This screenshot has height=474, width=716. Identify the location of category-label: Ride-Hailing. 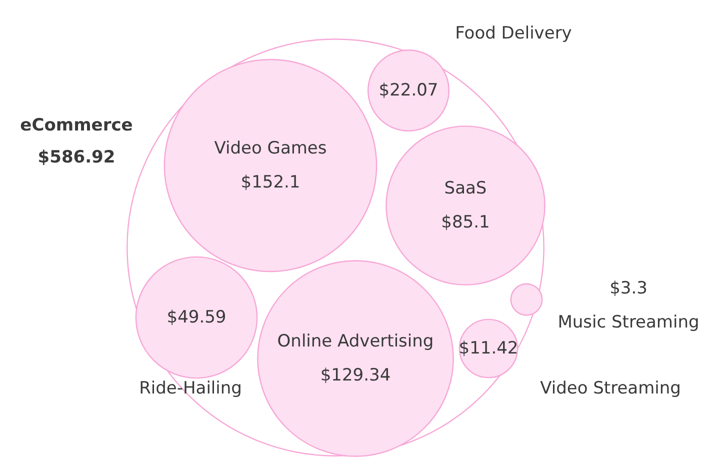
(190, 388).